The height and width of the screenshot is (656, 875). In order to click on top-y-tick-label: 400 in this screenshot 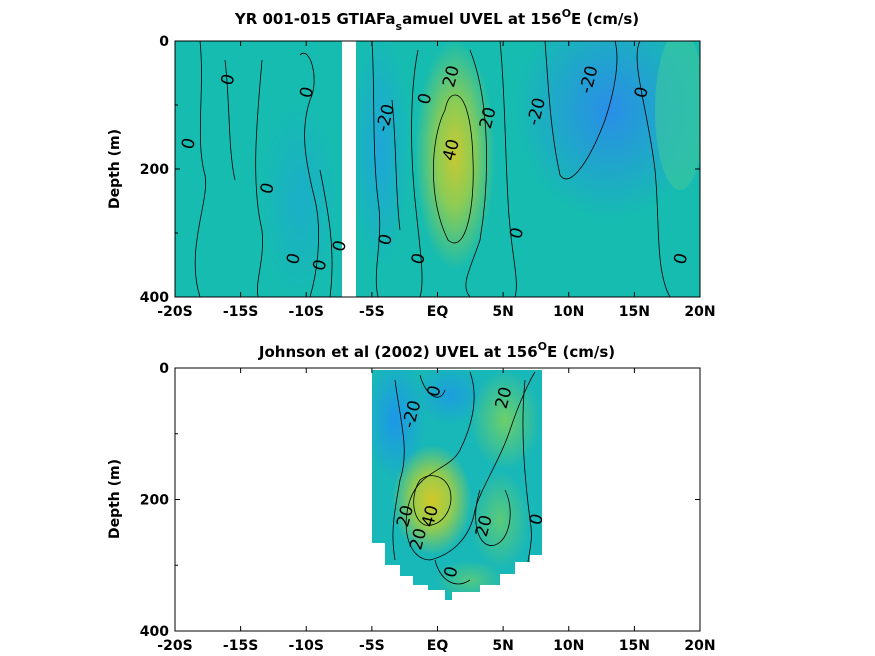, I will do `click(154, 298)`.